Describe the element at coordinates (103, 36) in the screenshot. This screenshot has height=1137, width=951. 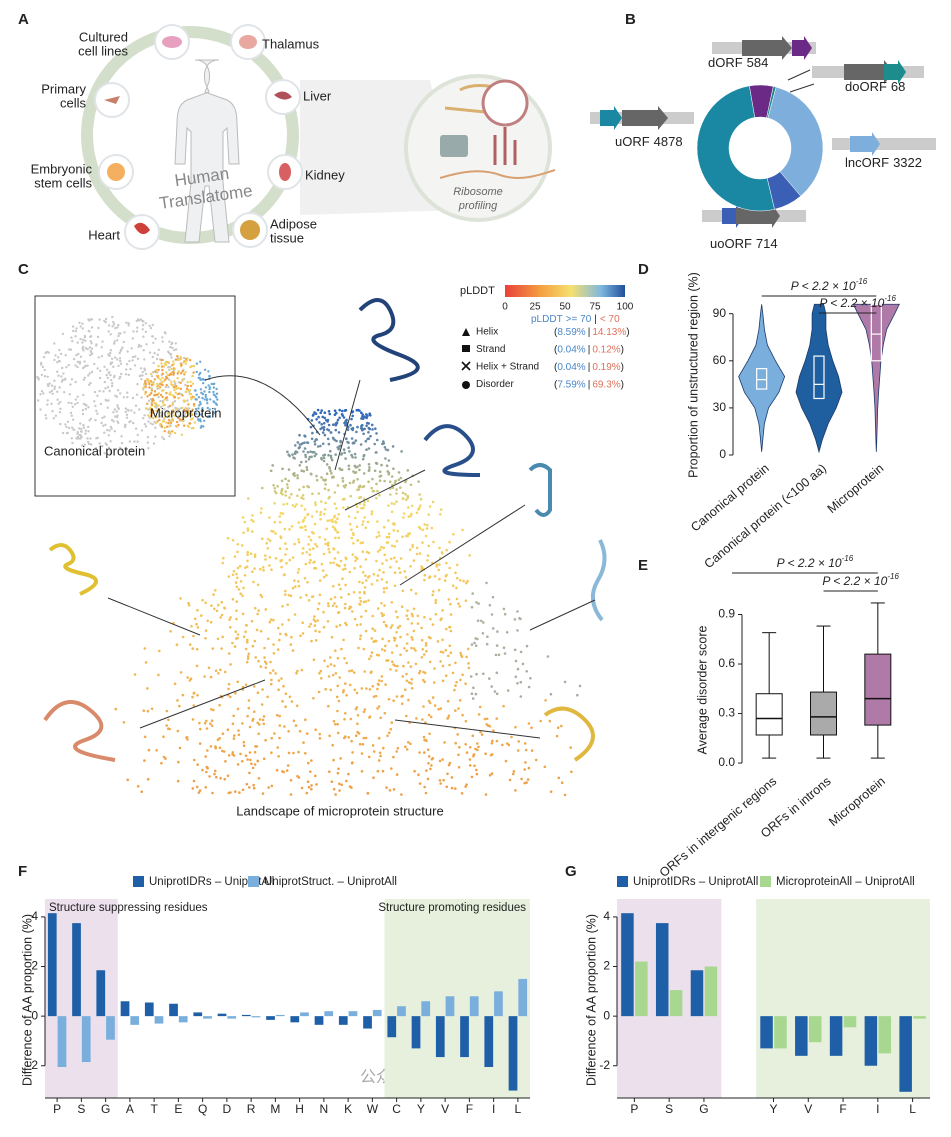
I see `tissue-label: Cultured` at that location.